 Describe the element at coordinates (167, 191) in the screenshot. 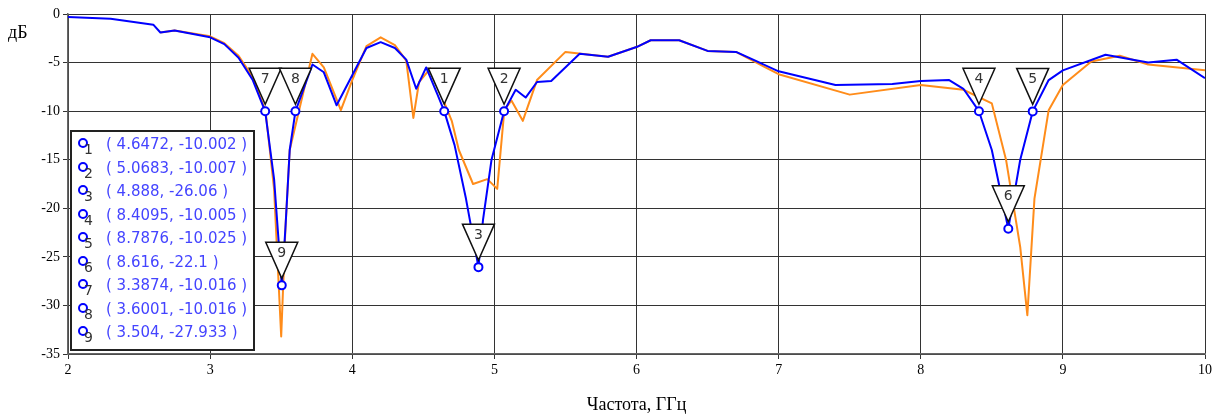

I see `annotation: ( 4.888, -26.06 )` at that location.